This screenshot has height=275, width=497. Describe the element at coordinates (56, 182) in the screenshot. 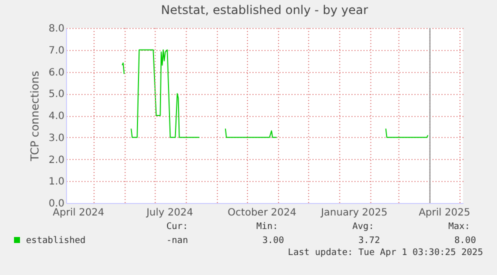

I see `y-tick-label: 1.0` at that location.